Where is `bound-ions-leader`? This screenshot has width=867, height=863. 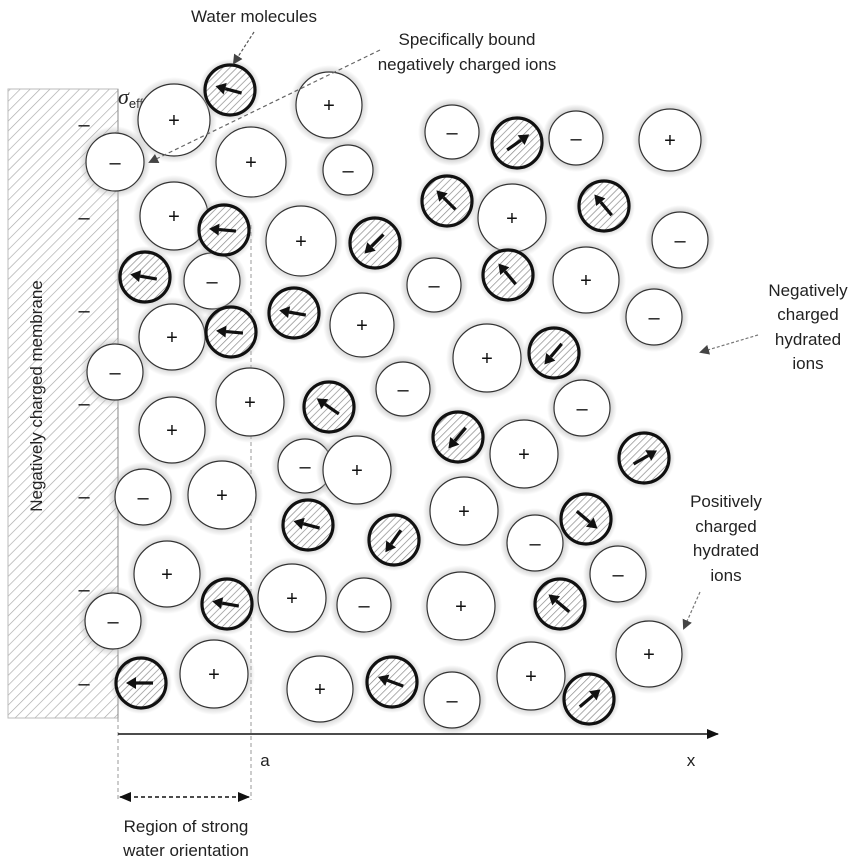 bound-ions-leader is located at coordinates (264, 106).